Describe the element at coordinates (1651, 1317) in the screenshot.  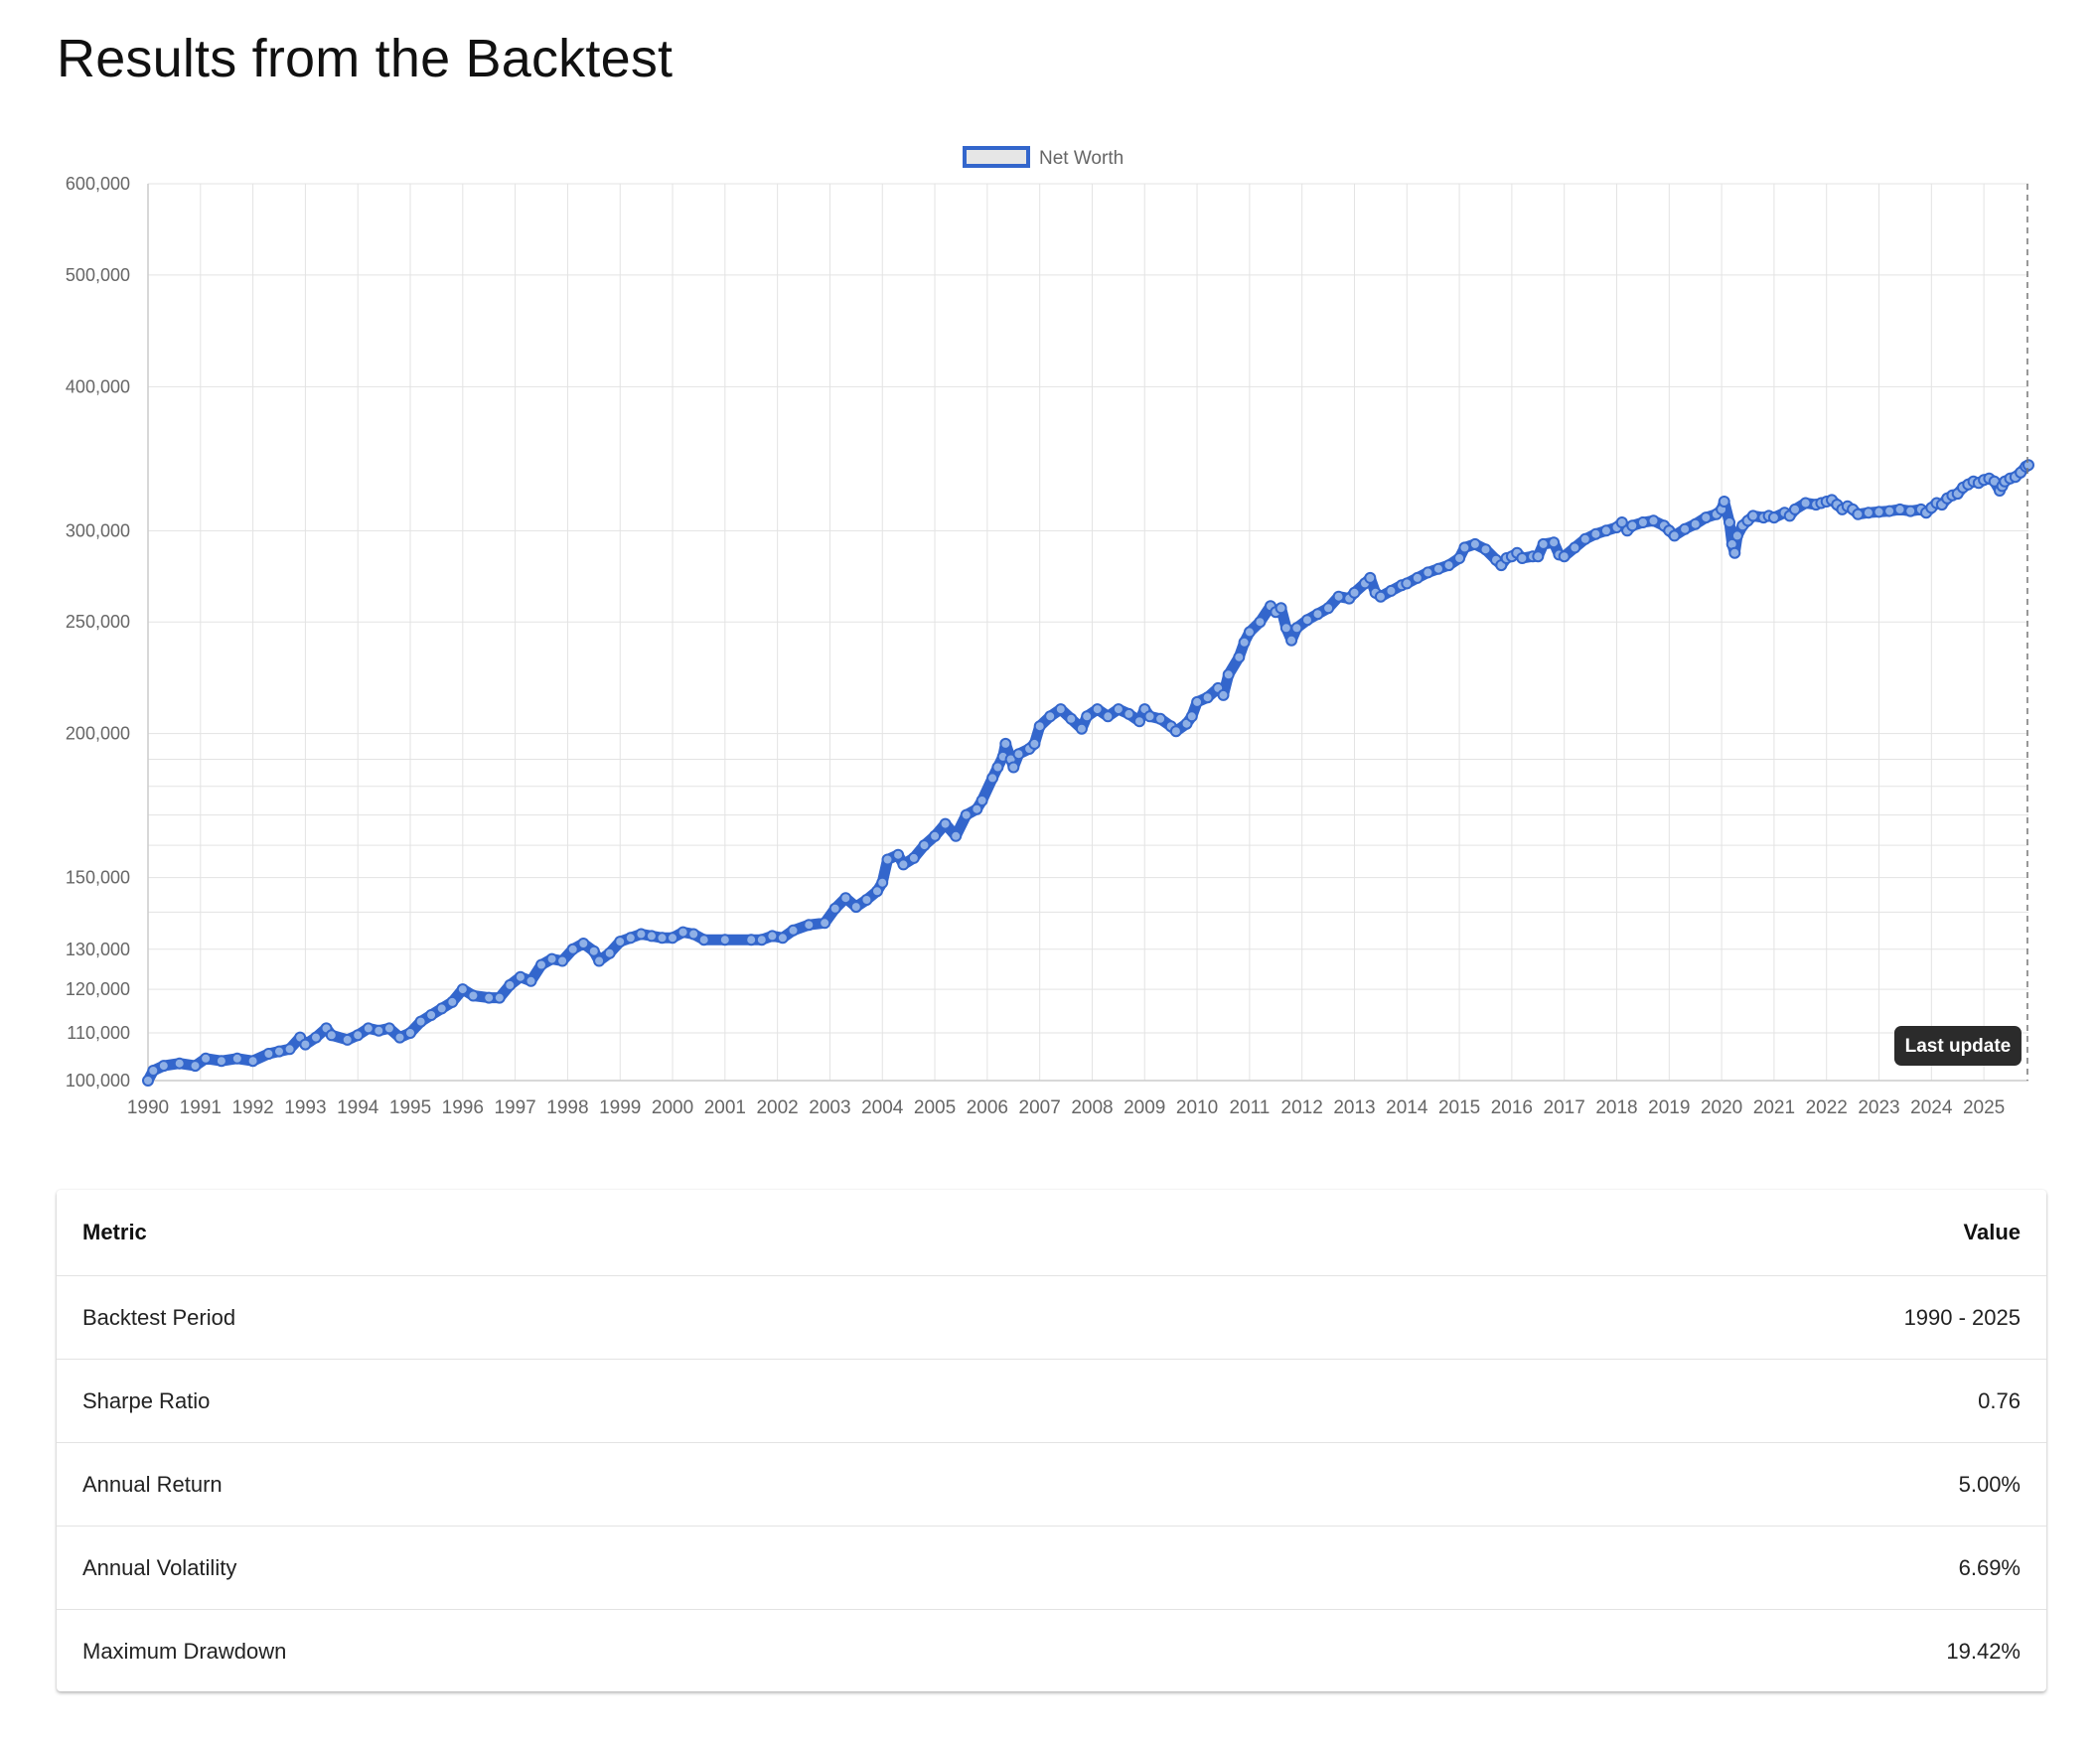
I see `metric-value: 1990 - 2025` at that location.